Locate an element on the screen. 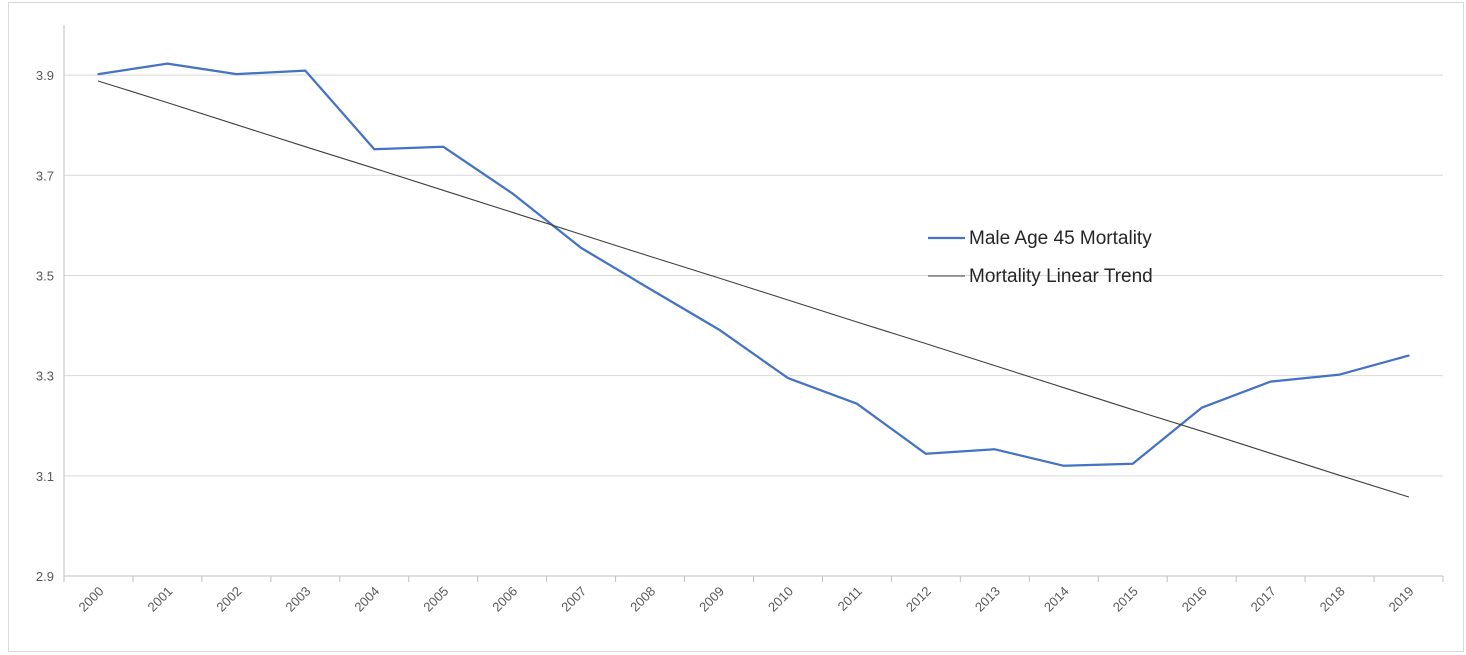  x-tick-label: 2013 is located at coordinates (987, 599).